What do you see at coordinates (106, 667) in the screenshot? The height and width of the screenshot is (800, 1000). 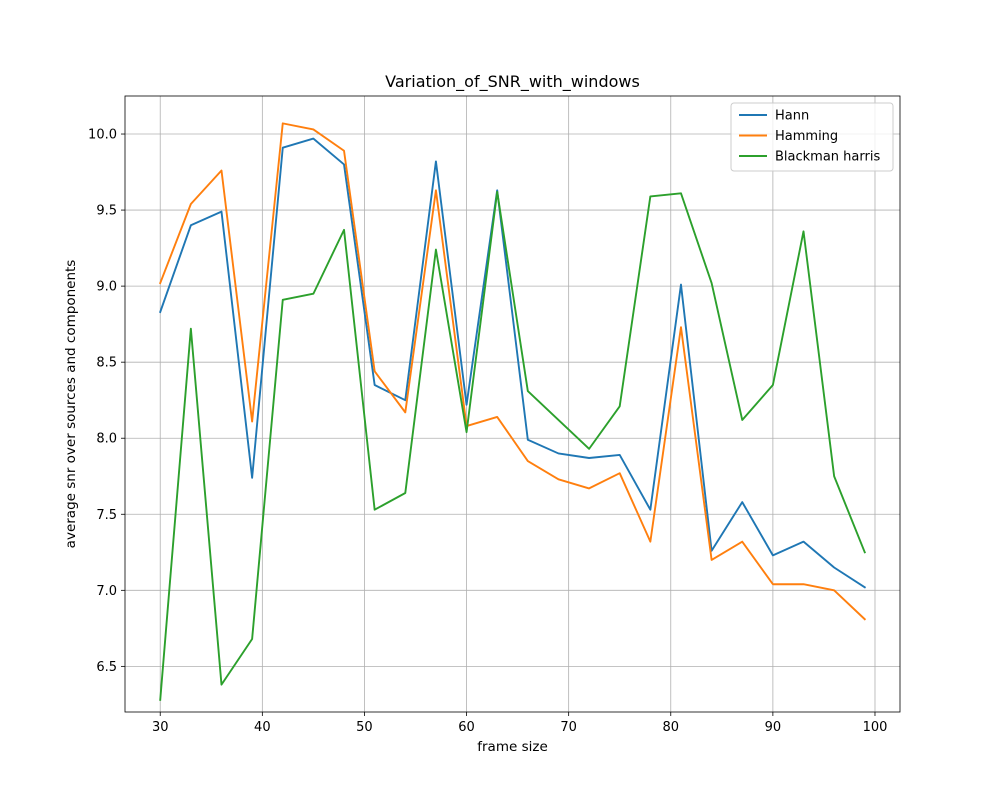 I see `y-tick-label: 6.5` at bounding box center [106, 667].